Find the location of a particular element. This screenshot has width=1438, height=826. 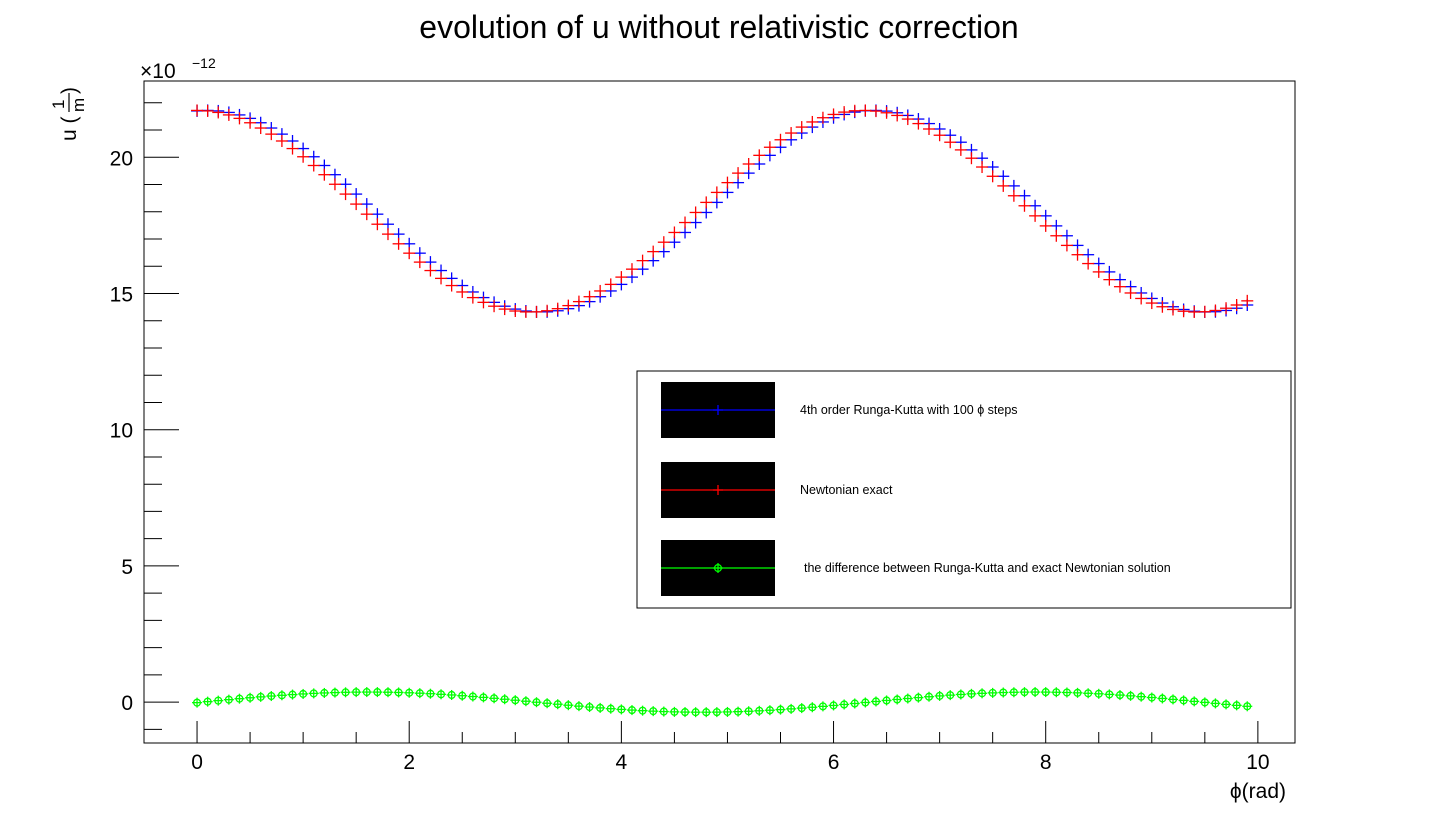

y-axis-label-suffix: ) is located at coordinates (69, 90).